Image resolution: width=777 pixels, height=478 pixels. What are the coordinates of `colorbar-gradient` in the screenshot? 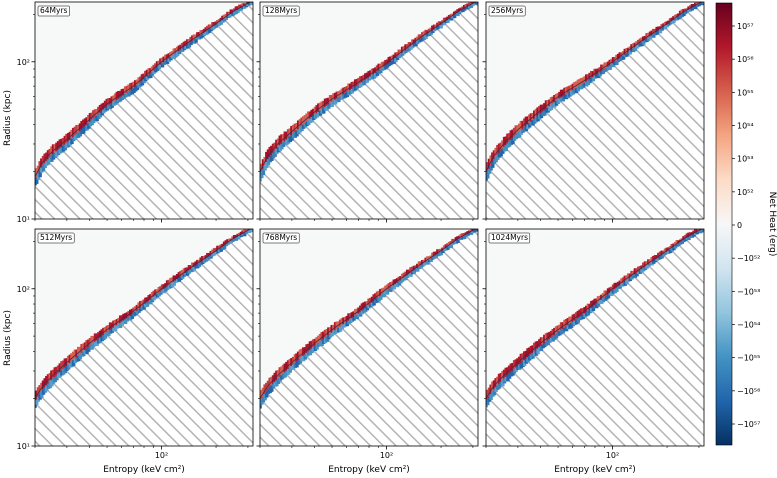 It's located at (724, 224).